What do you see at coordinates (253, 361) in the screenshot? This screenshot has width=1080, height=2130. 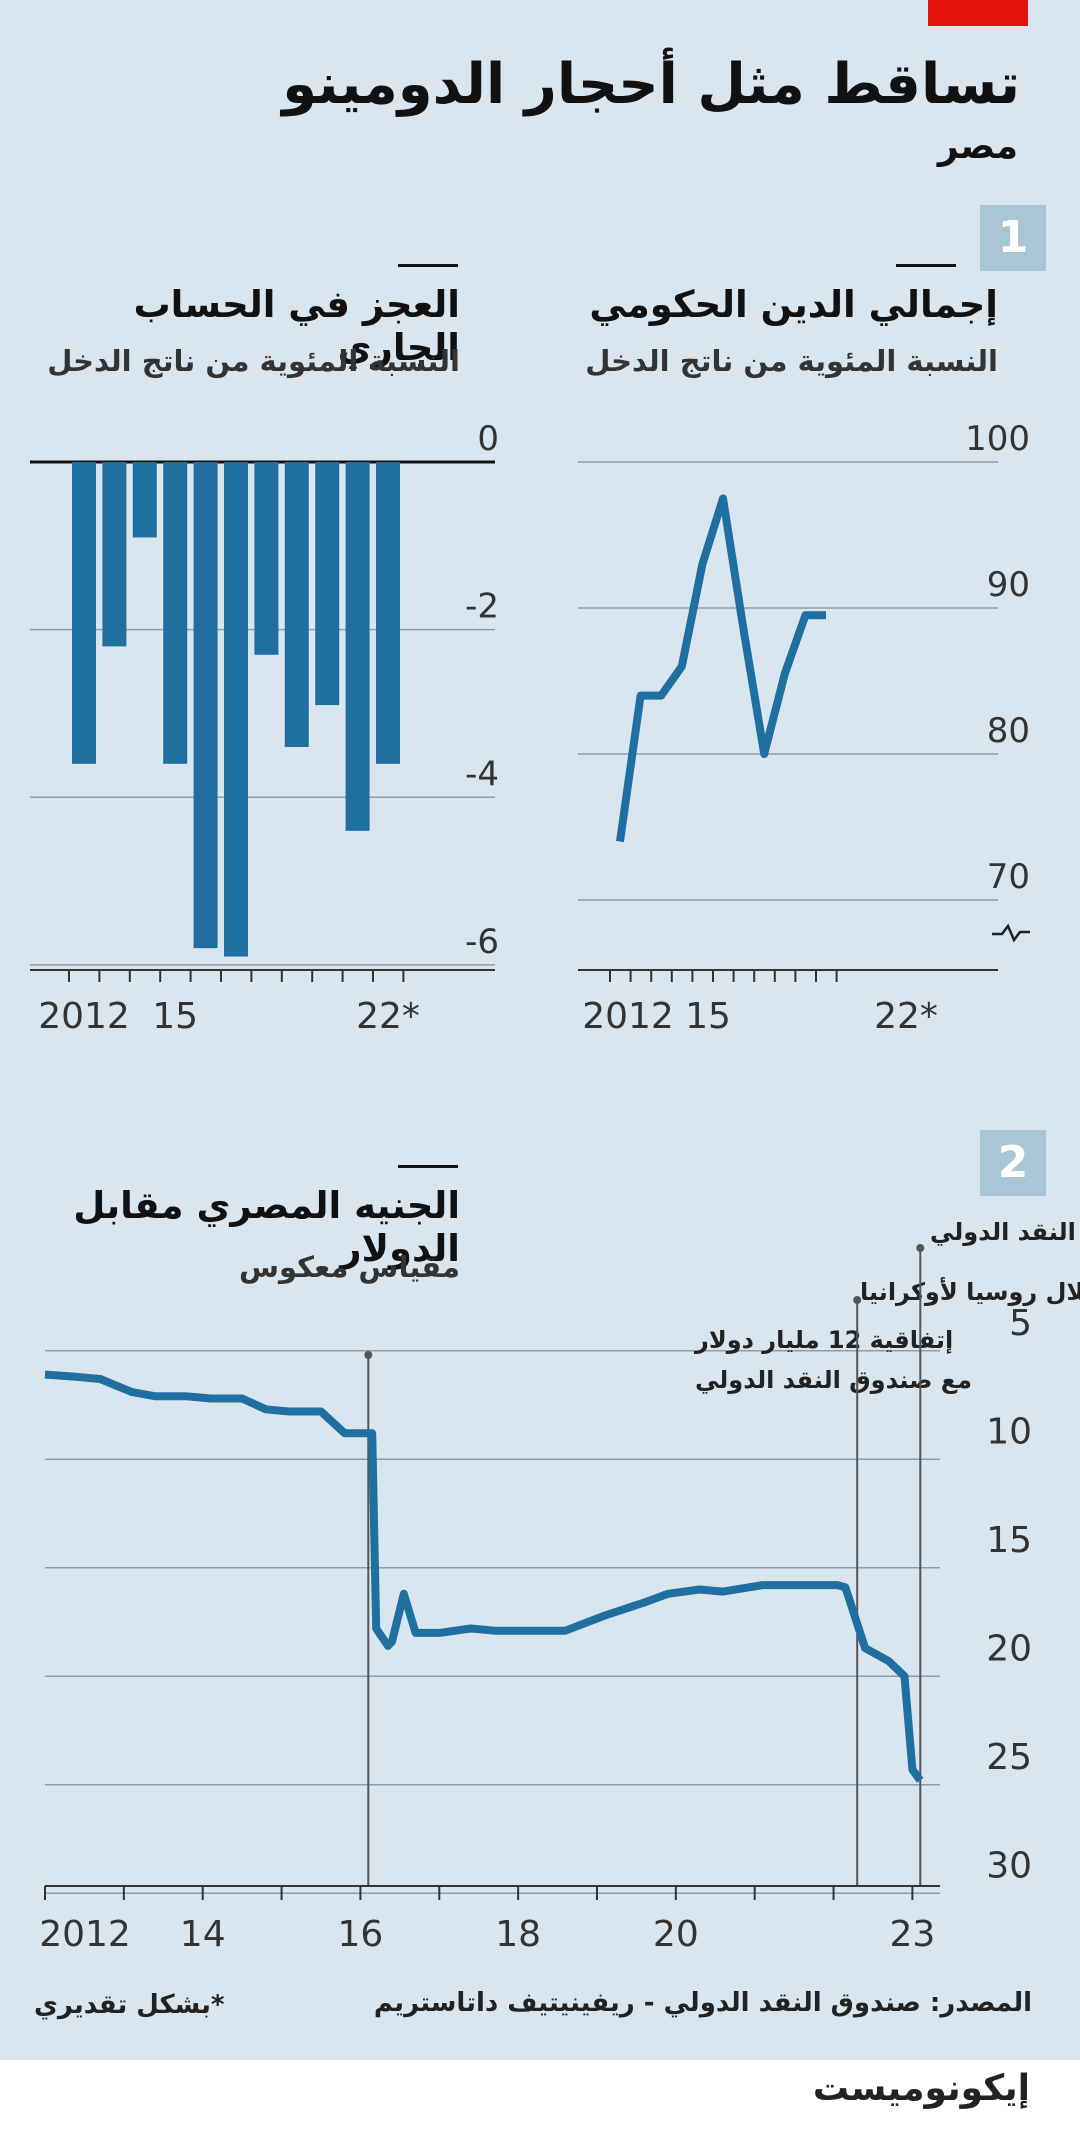 I see `deficit-chart-unit: النسبة المئوية من ناتج الدخل` at bounding box center [253, 361].